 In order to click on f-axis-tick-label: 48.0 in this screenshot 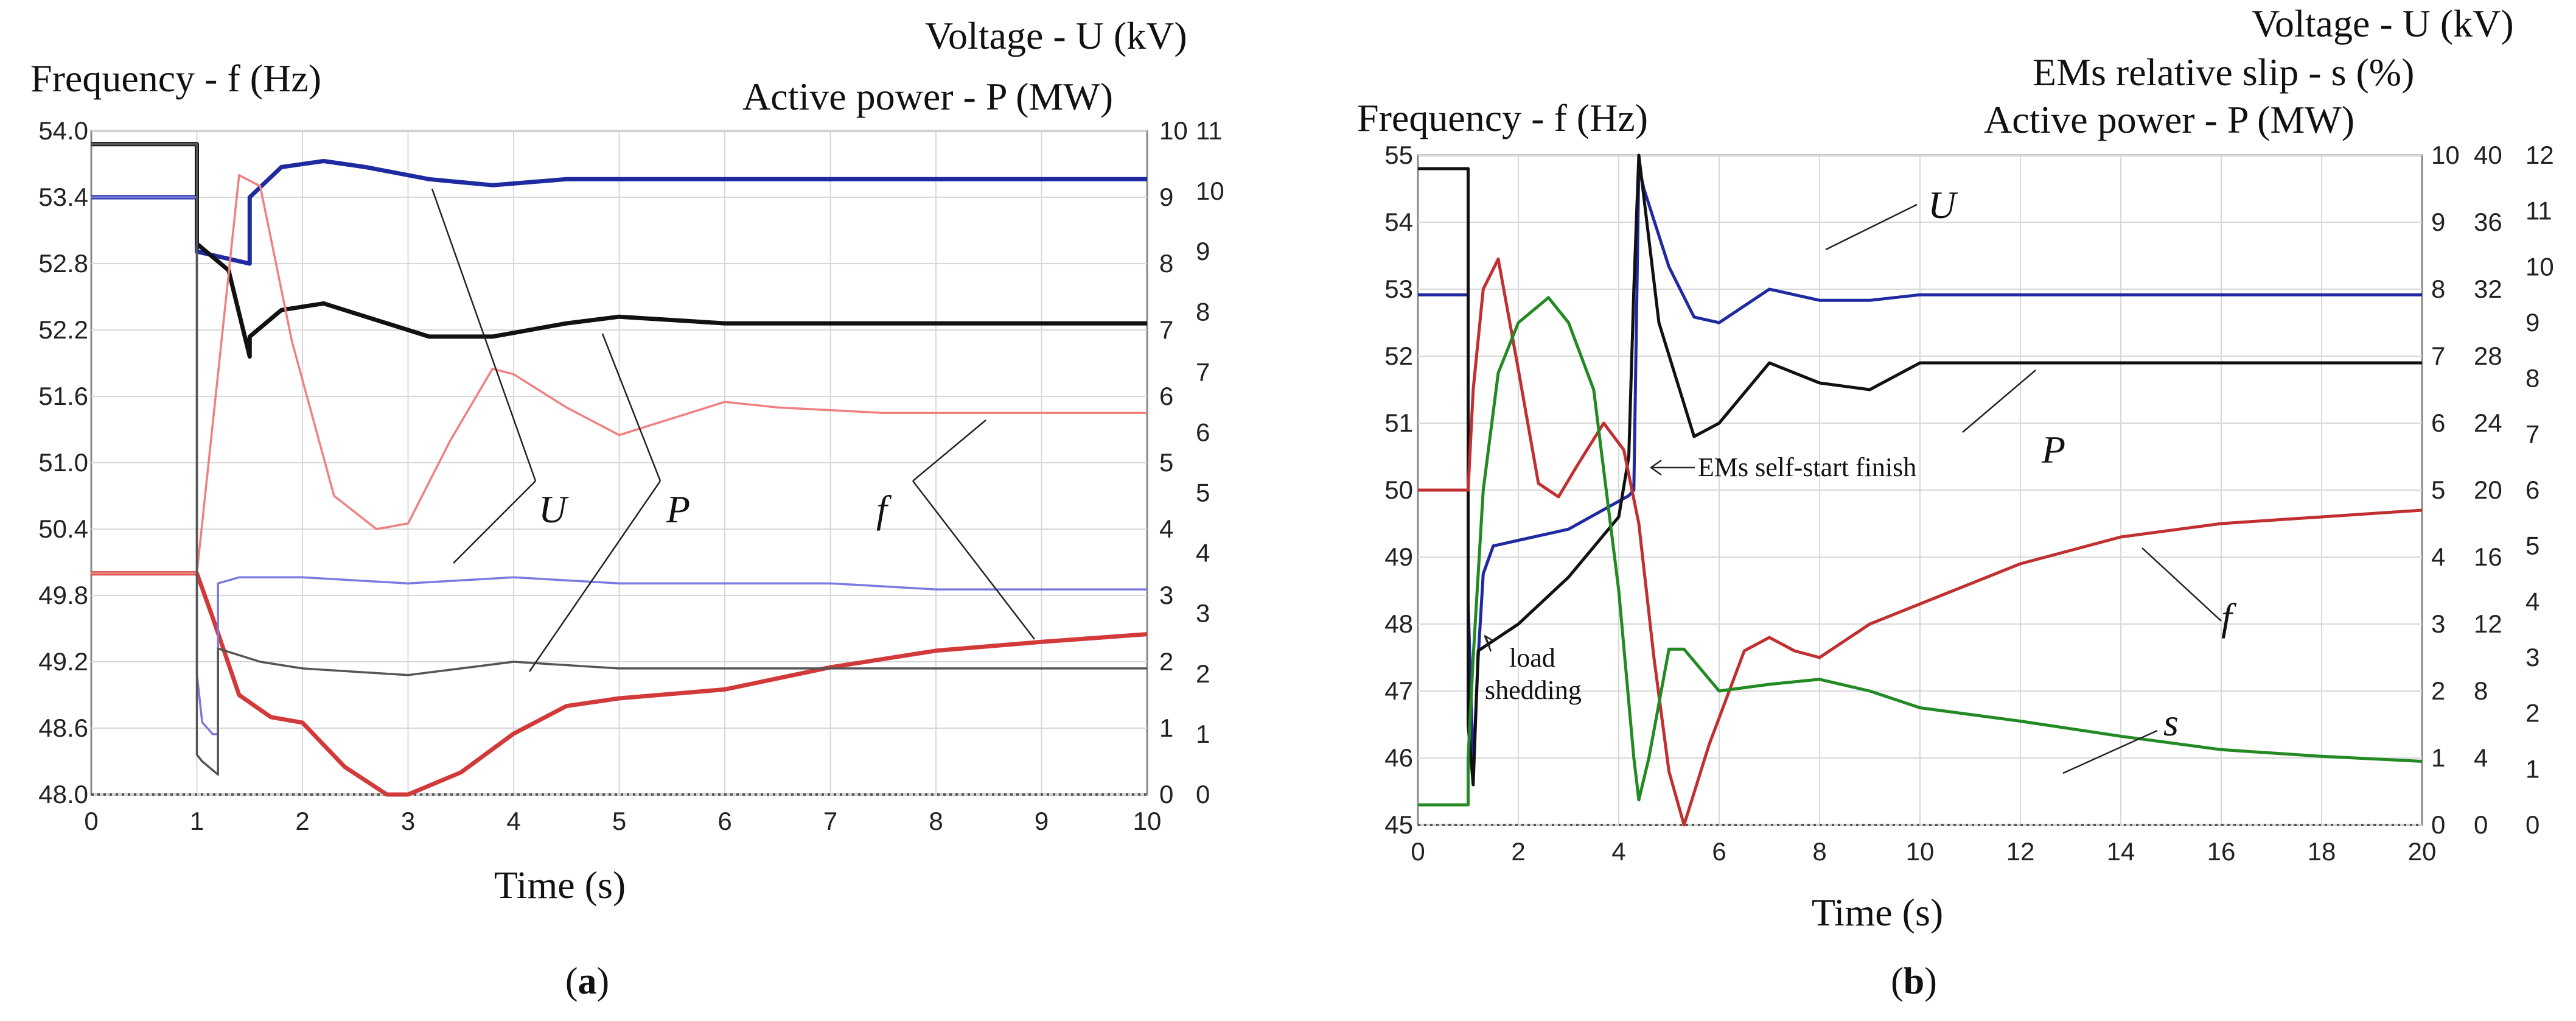, I will do `click(63, 794)`.